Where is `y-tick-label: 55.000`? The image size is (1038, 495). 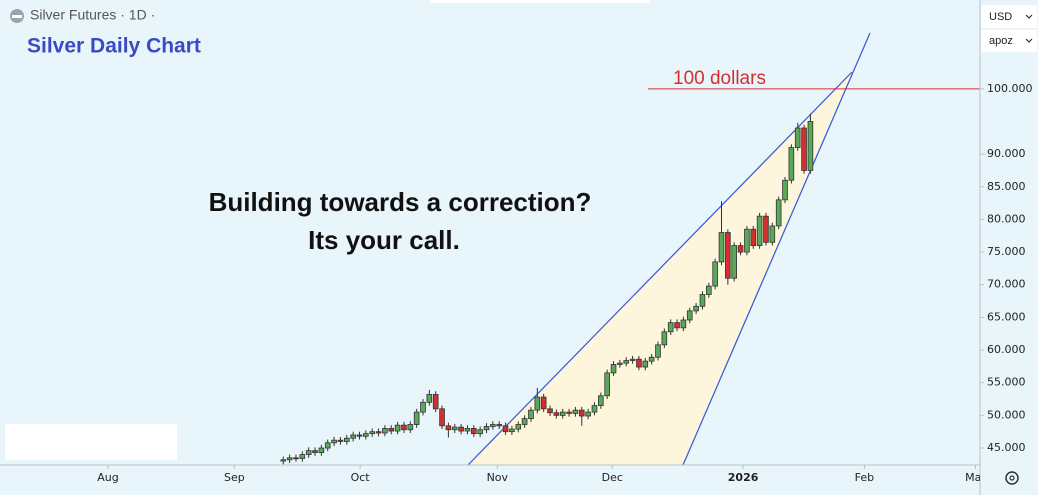 y-tick-label: 55.000 is located at coordinates (1006, 382).